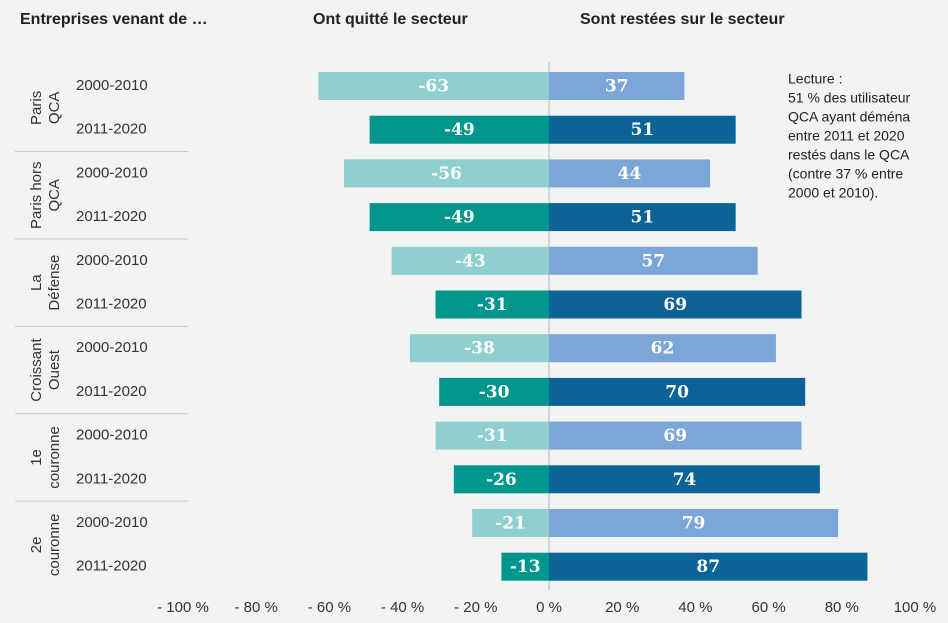 This screenshot has width=948, height=623. I want to click on x-tick-label: 20 %, so click(622, 607).